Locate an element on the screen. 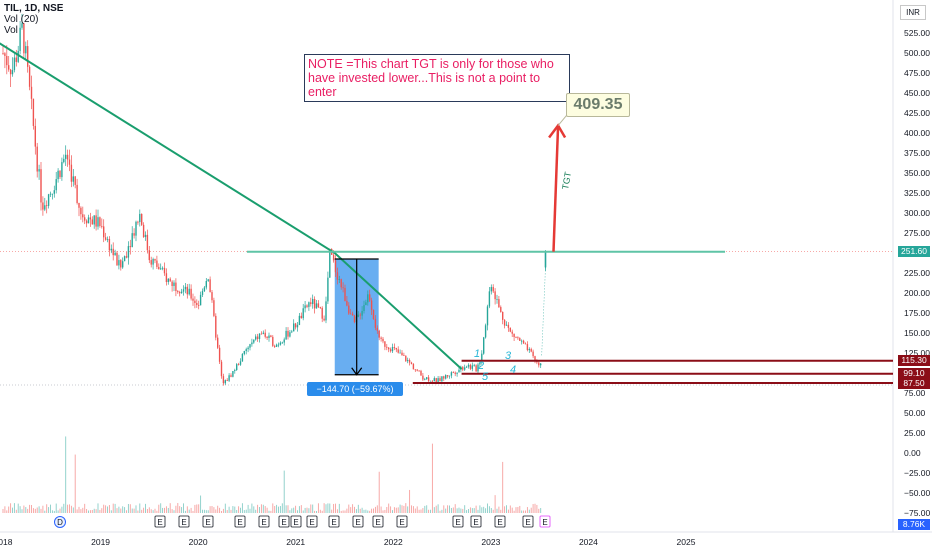 The image size is (932, 555). currency-button: INR is located at coordinates (913, 12).